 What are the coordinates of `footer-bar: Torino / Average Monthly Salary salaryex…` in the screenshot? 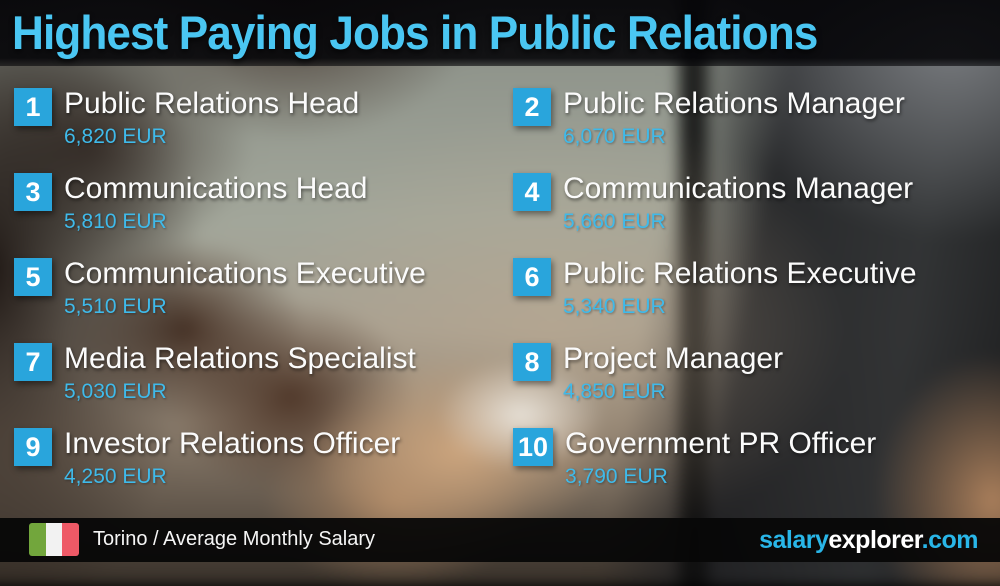 It's located at (500, 540).